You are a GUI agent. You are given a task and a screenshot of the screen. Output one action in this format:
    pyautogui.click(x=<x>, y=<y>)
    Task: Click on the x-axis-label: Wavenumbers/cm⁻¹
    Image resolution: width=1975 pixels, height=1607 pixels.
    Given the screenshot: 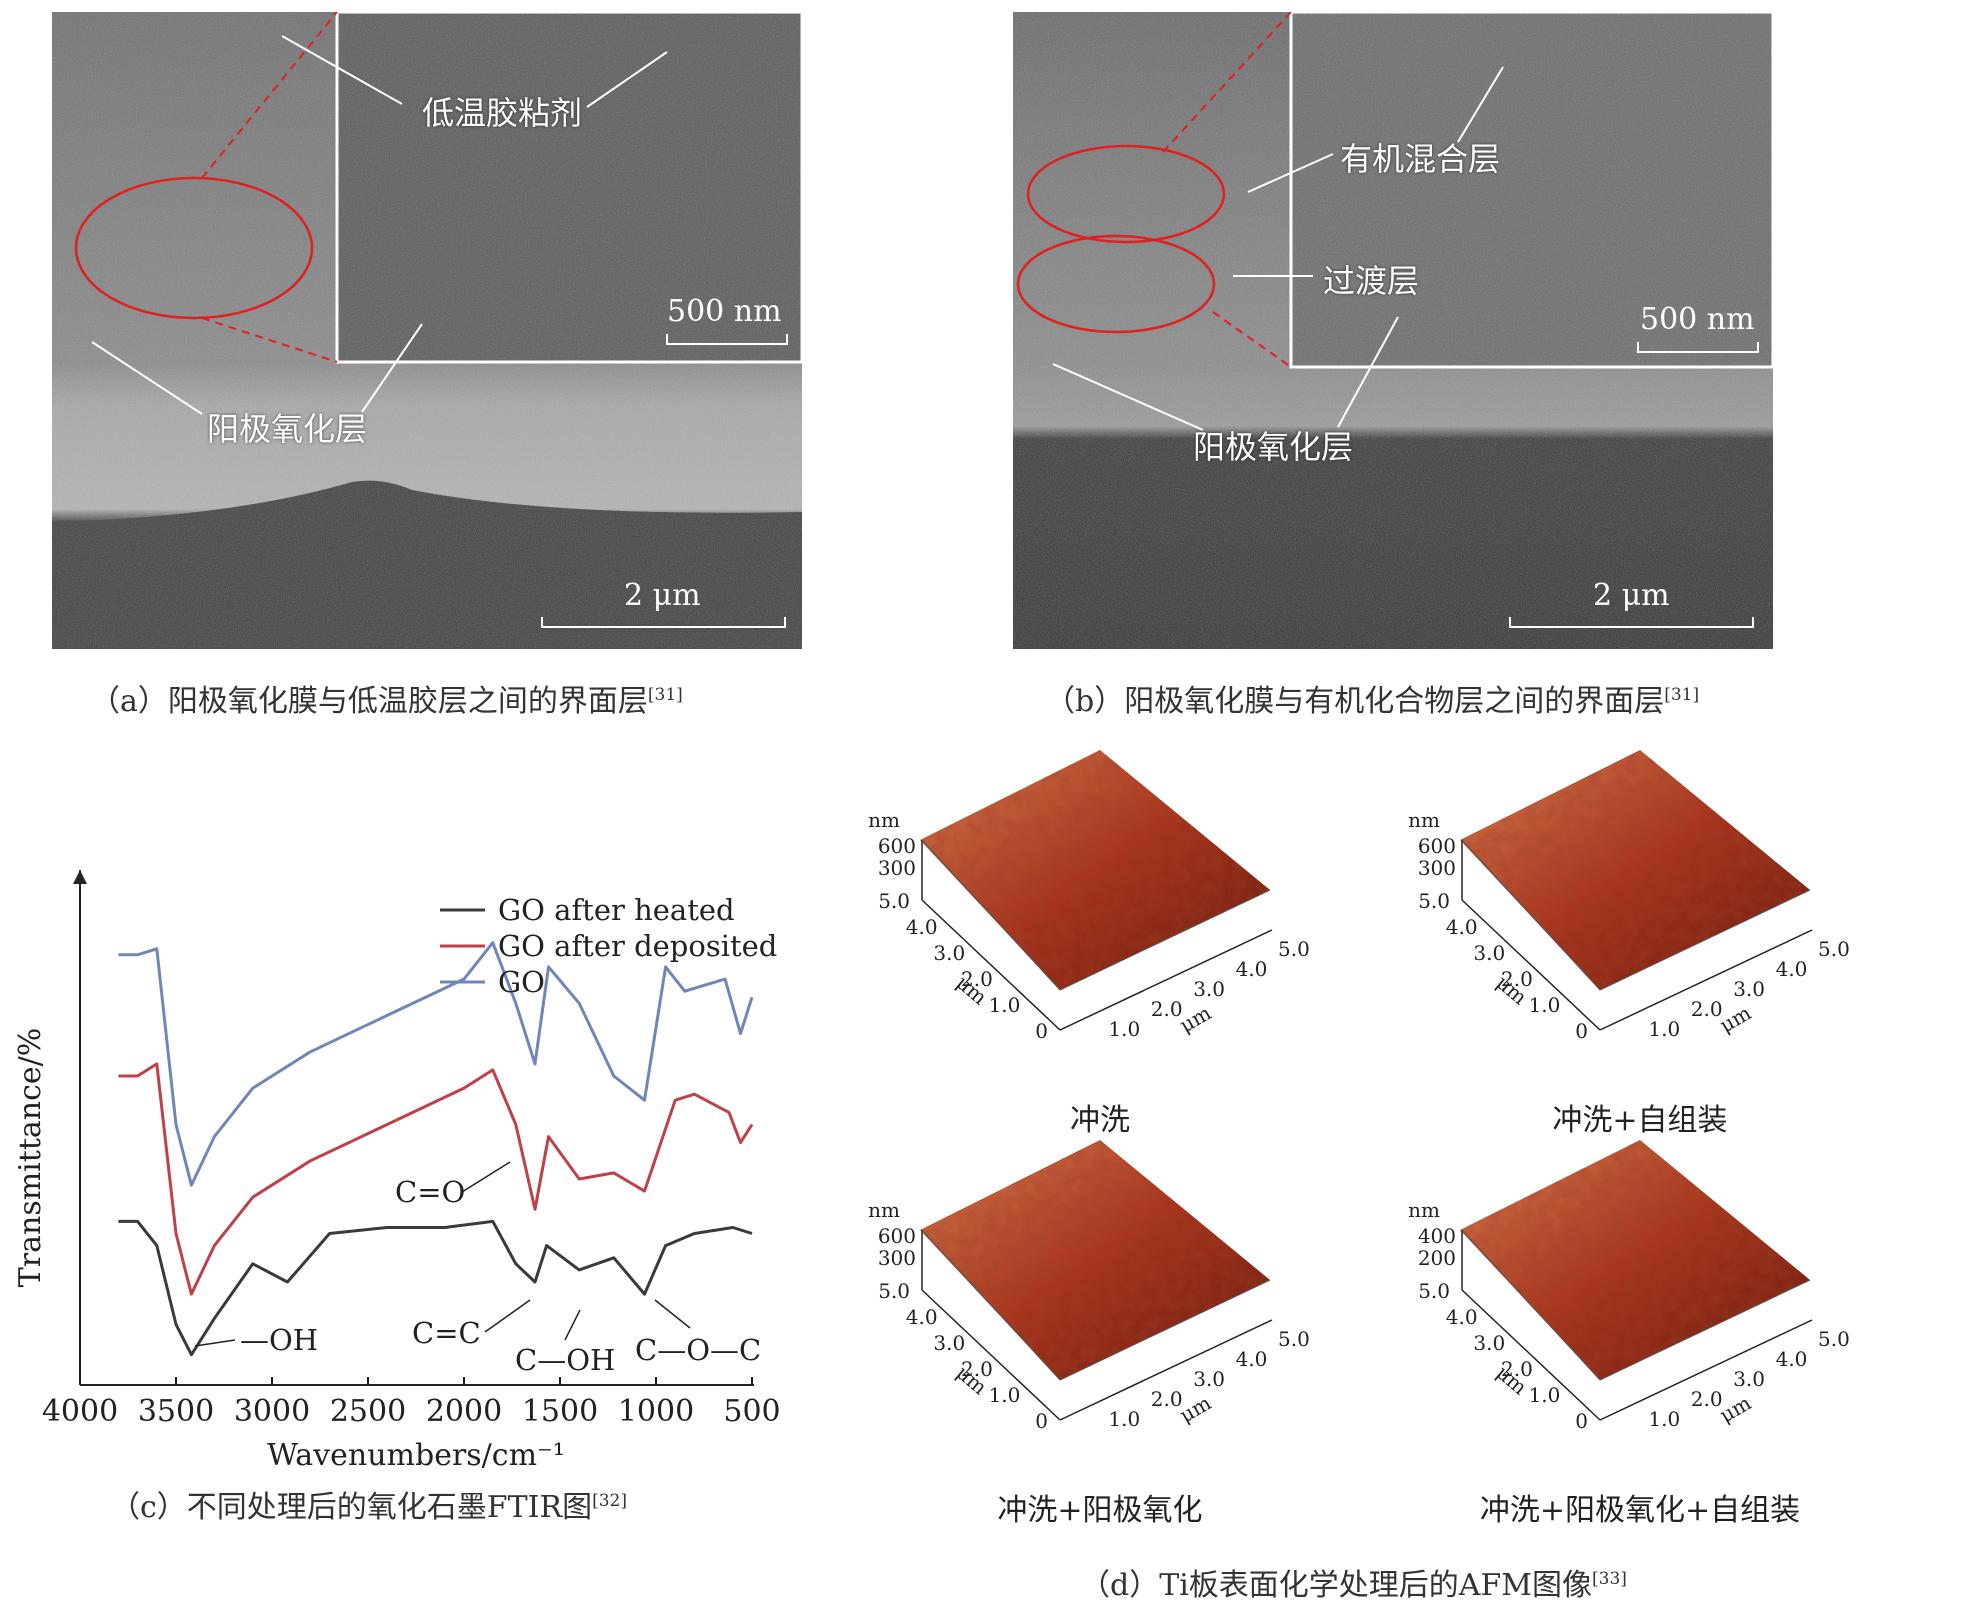 What is the action you would take?
    pyautogui.click(x=416, y=1455)
    